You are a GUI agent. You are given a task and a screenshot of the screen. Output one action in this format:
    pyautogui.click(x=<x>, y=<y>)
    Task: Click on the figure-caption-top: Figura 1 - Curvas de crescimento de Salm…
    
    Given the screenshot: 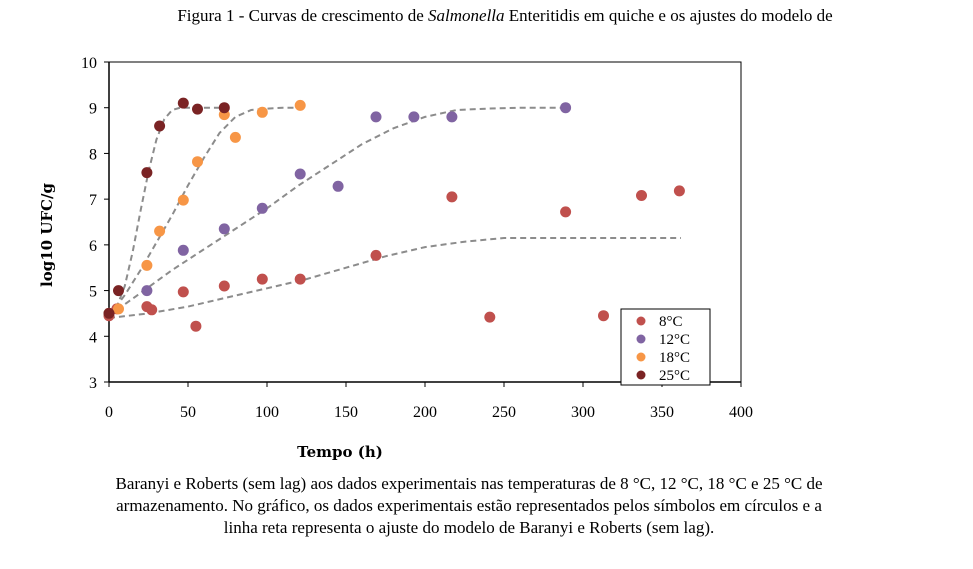 What is the action you would take?
    pyautogui.click(x=486, y=16)
    